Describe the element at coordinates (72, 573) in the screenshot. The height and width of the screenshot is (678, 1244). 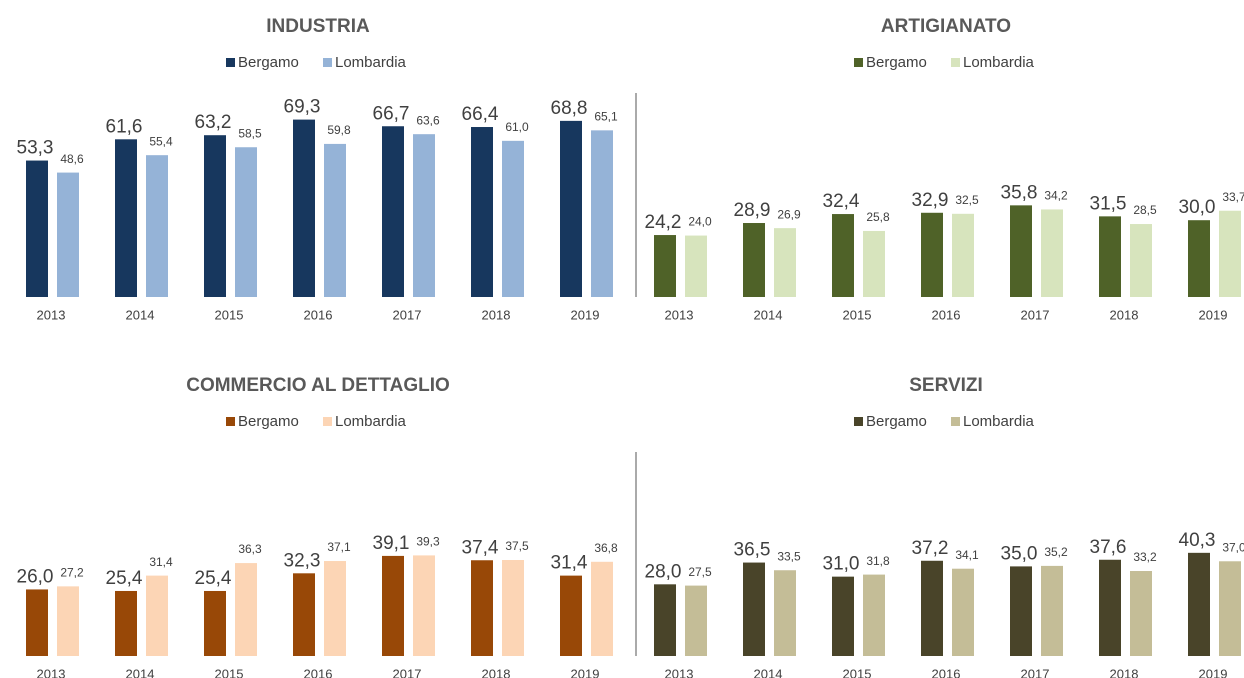
I see `data-label: 27,2` at that location.